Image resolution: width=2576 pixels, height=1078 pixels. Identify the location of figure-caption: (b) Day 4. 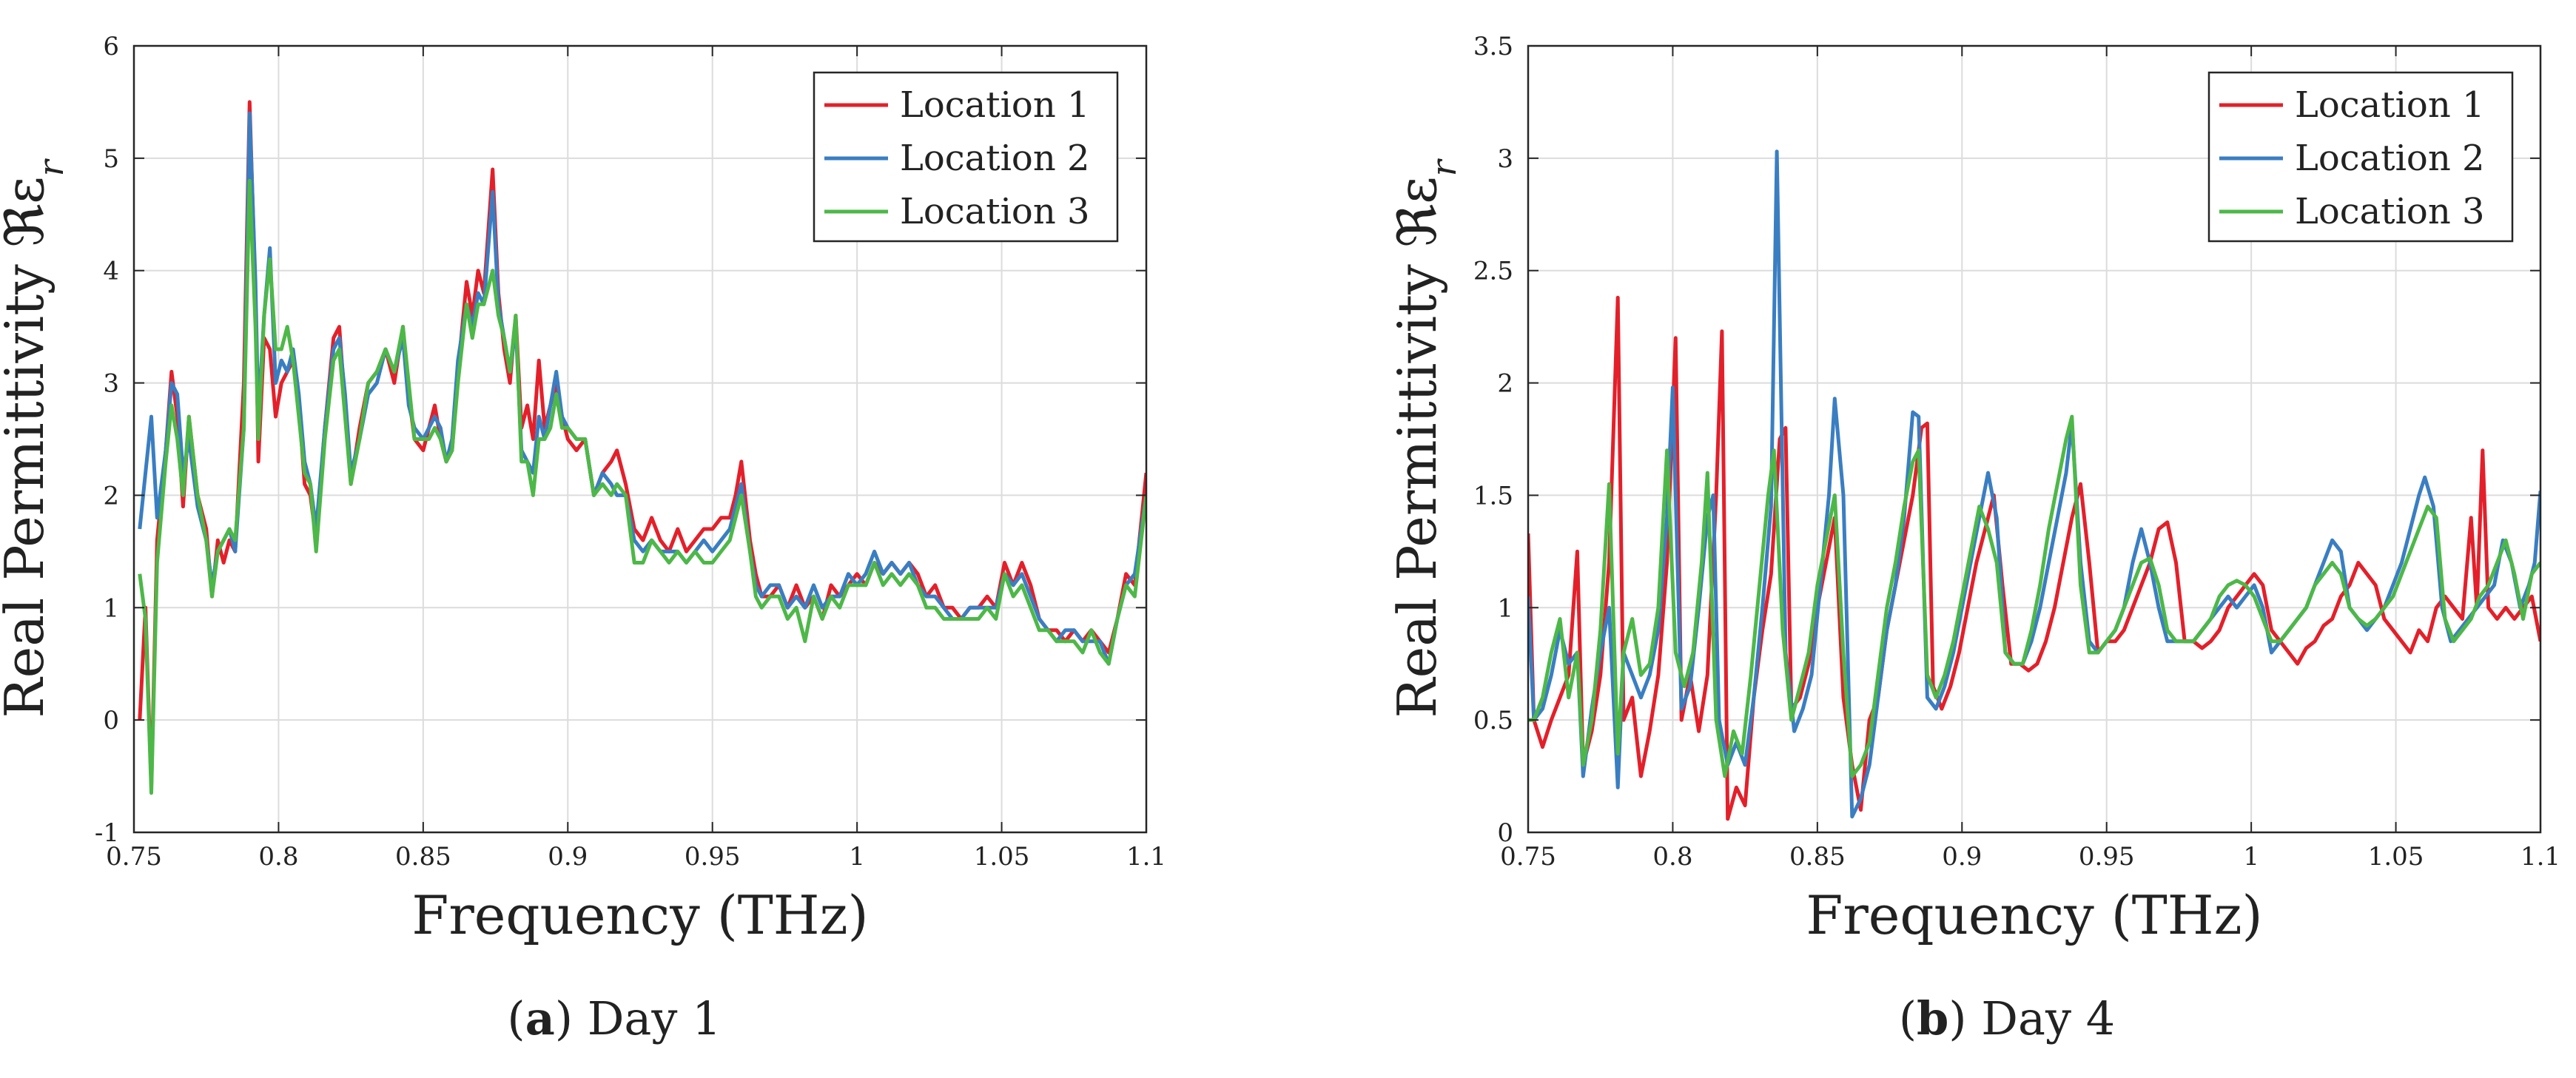
(2007, 1018).